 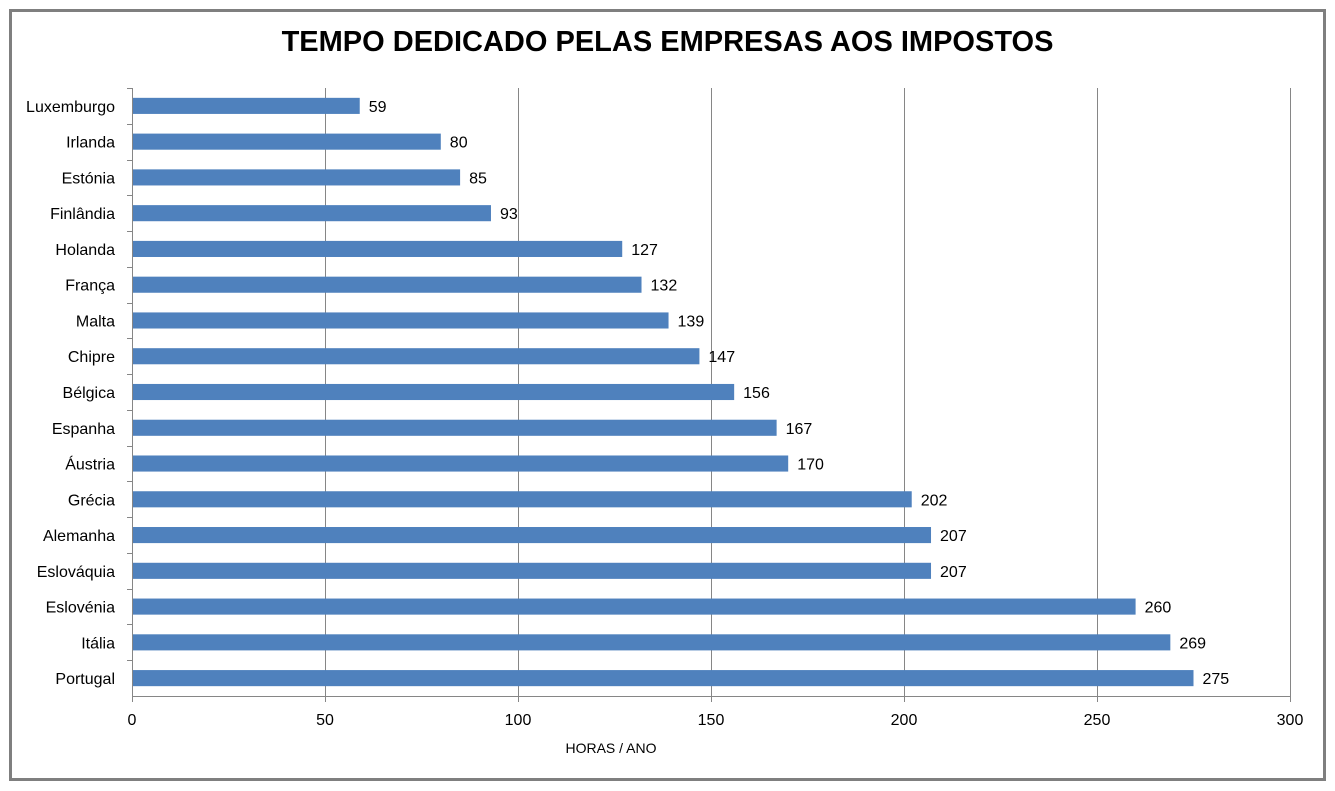 What do you see at coordinates (509, 214) in the screenshot?
I see `value-label: 93` at bounding box center [509, 214].